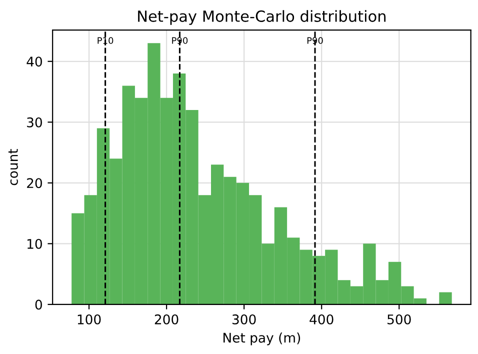 This screenshot has width=478, height=354. I want to click on x-axis-title: Net pay (m), so click(262, 339).